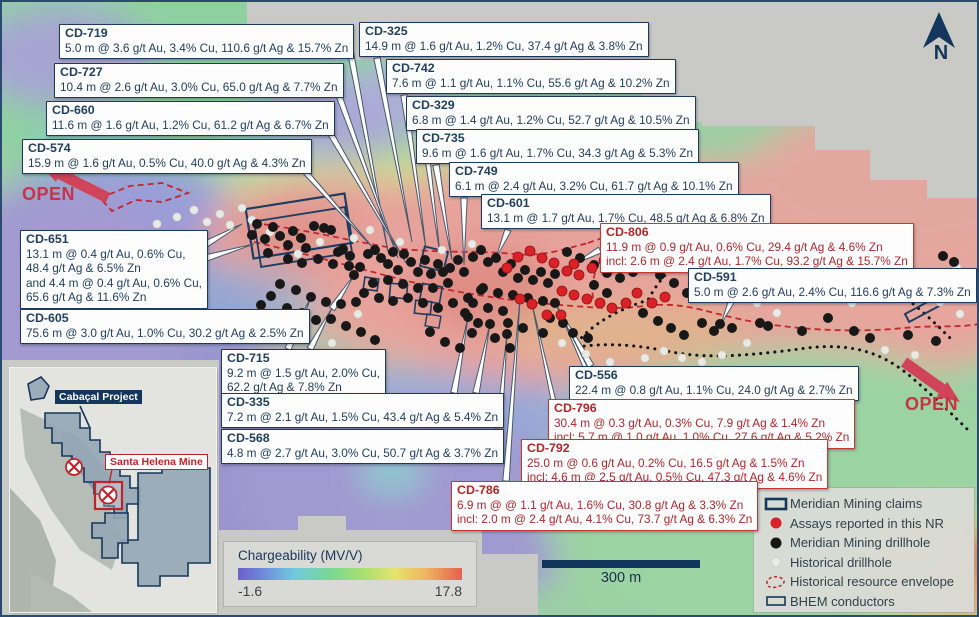 The image size is (979, 617). What do you see at coordinates (49, 148) in the screenshot?
I see `callout-title: CD-574` at bounding box center [49, 148].